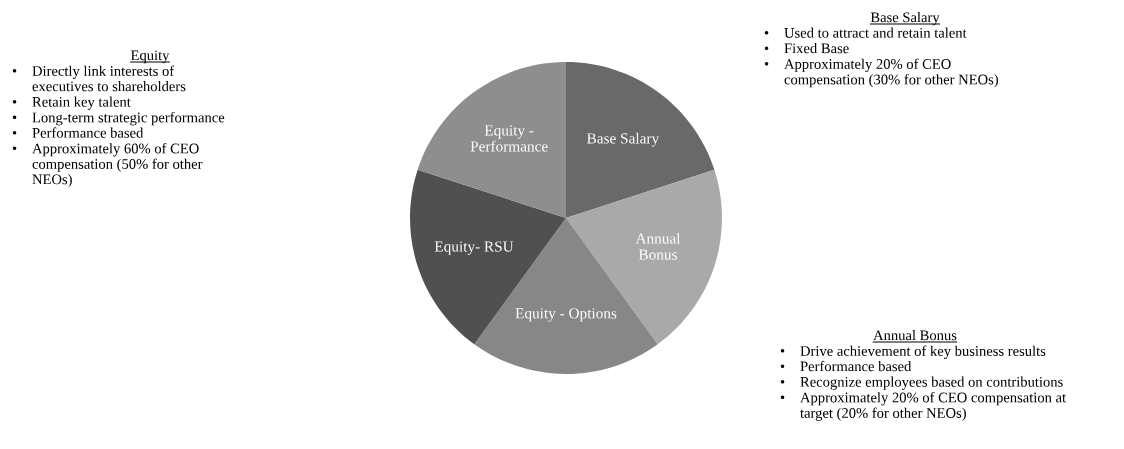 The height and width of the screenshot is (449, 1124). I want to click on slice-label: Equity - Performance, so click(509, 138).